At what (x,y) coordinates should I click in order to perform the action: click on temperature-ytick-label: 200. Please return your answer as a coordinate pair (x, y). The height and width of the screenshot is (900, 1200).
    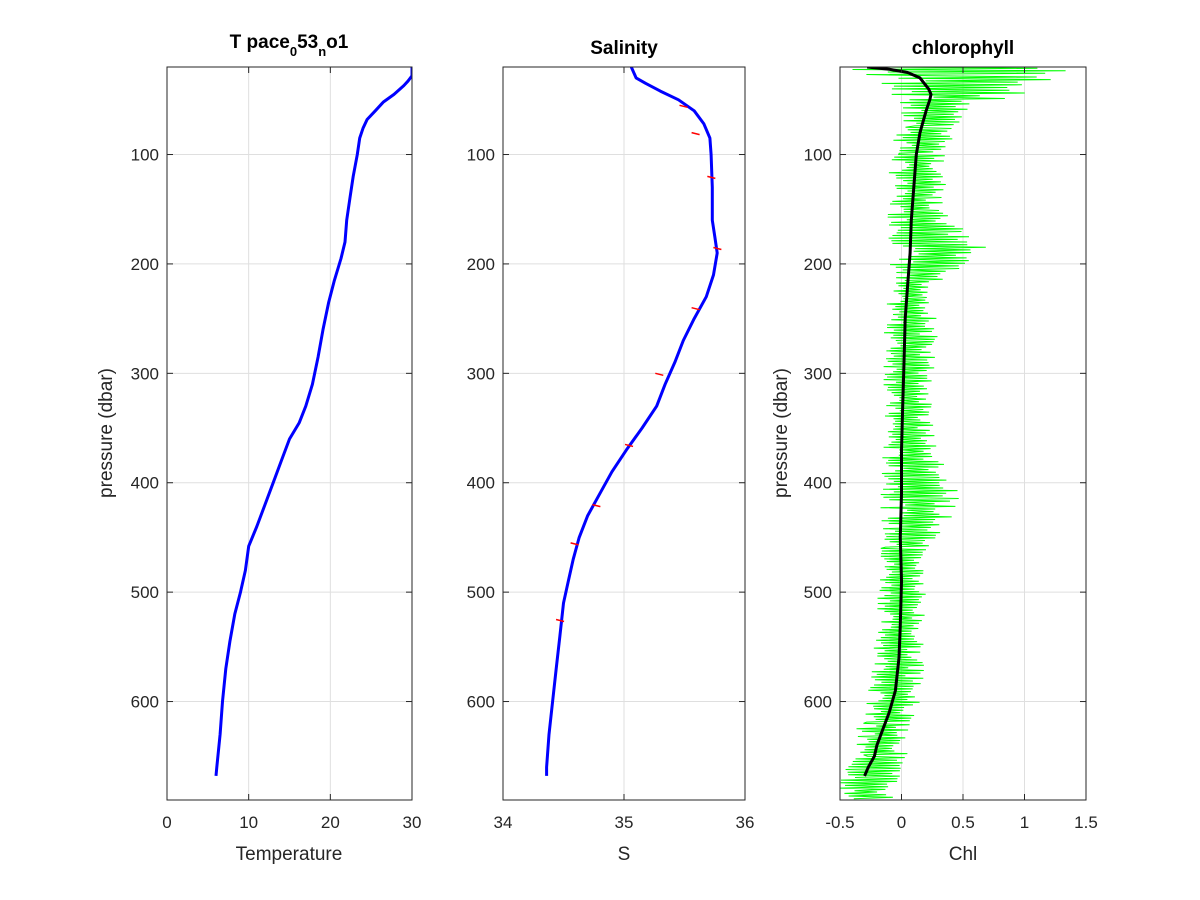
    Looking at the image, I should click on (145, 264).